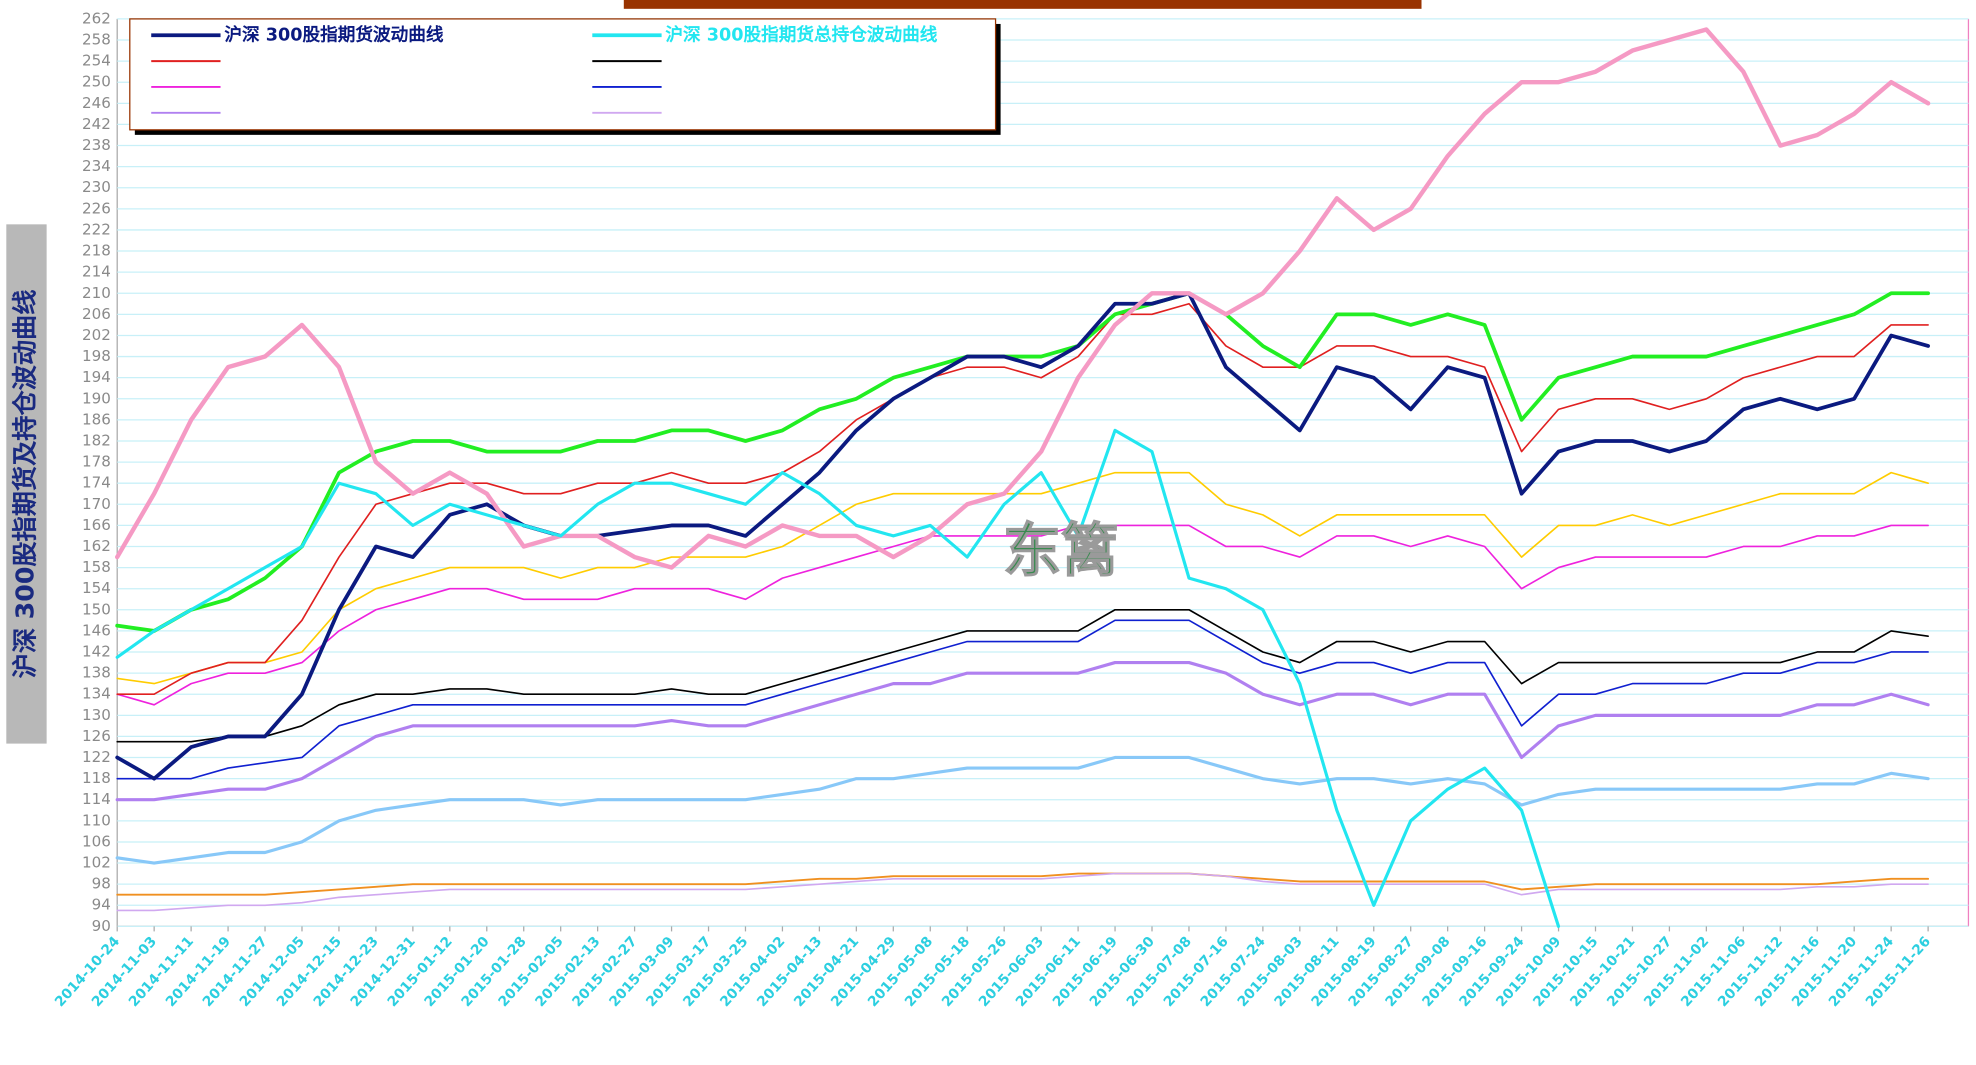 This screenshot has height=1065, width=1976. Describe the element at coordinates (96, 293) in the screenshot. I see `y-tick-label: 210` at that location.